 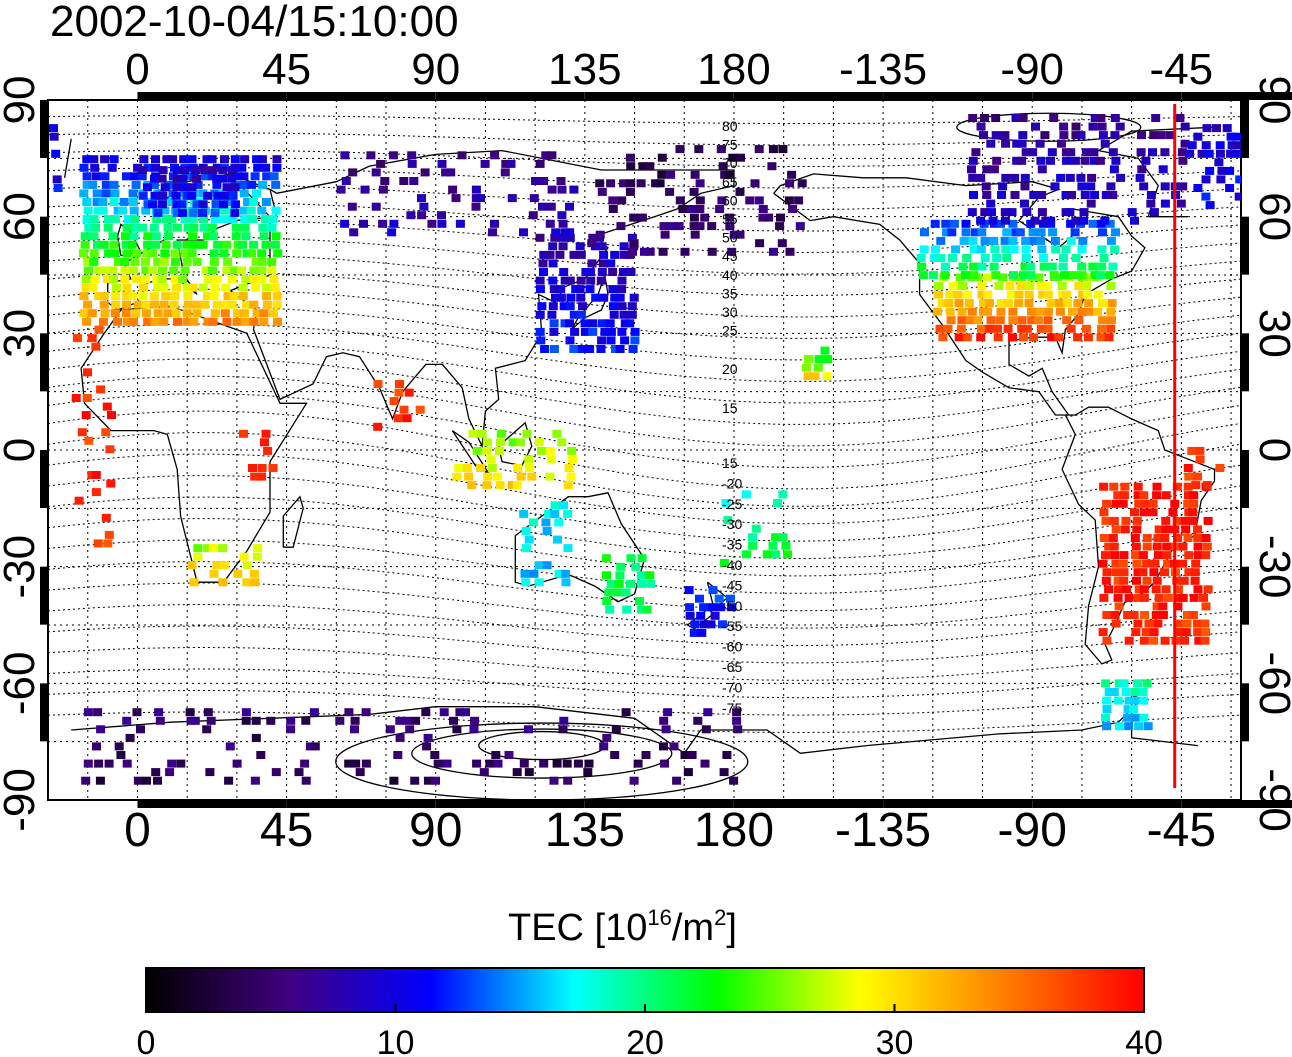 I want to click on bottom-axis-bar, so click(x=958, y=804).